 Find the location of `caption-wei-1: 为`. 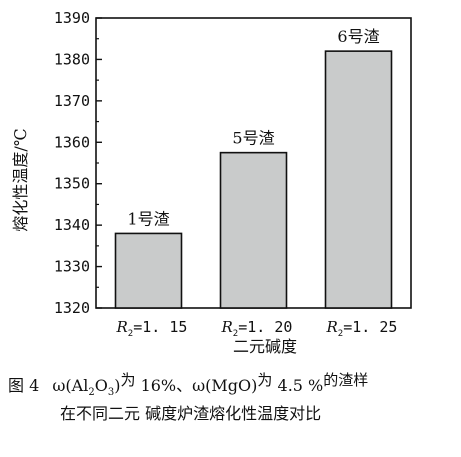

caption-wei-1: 为 is located at coordinates (128, 380).